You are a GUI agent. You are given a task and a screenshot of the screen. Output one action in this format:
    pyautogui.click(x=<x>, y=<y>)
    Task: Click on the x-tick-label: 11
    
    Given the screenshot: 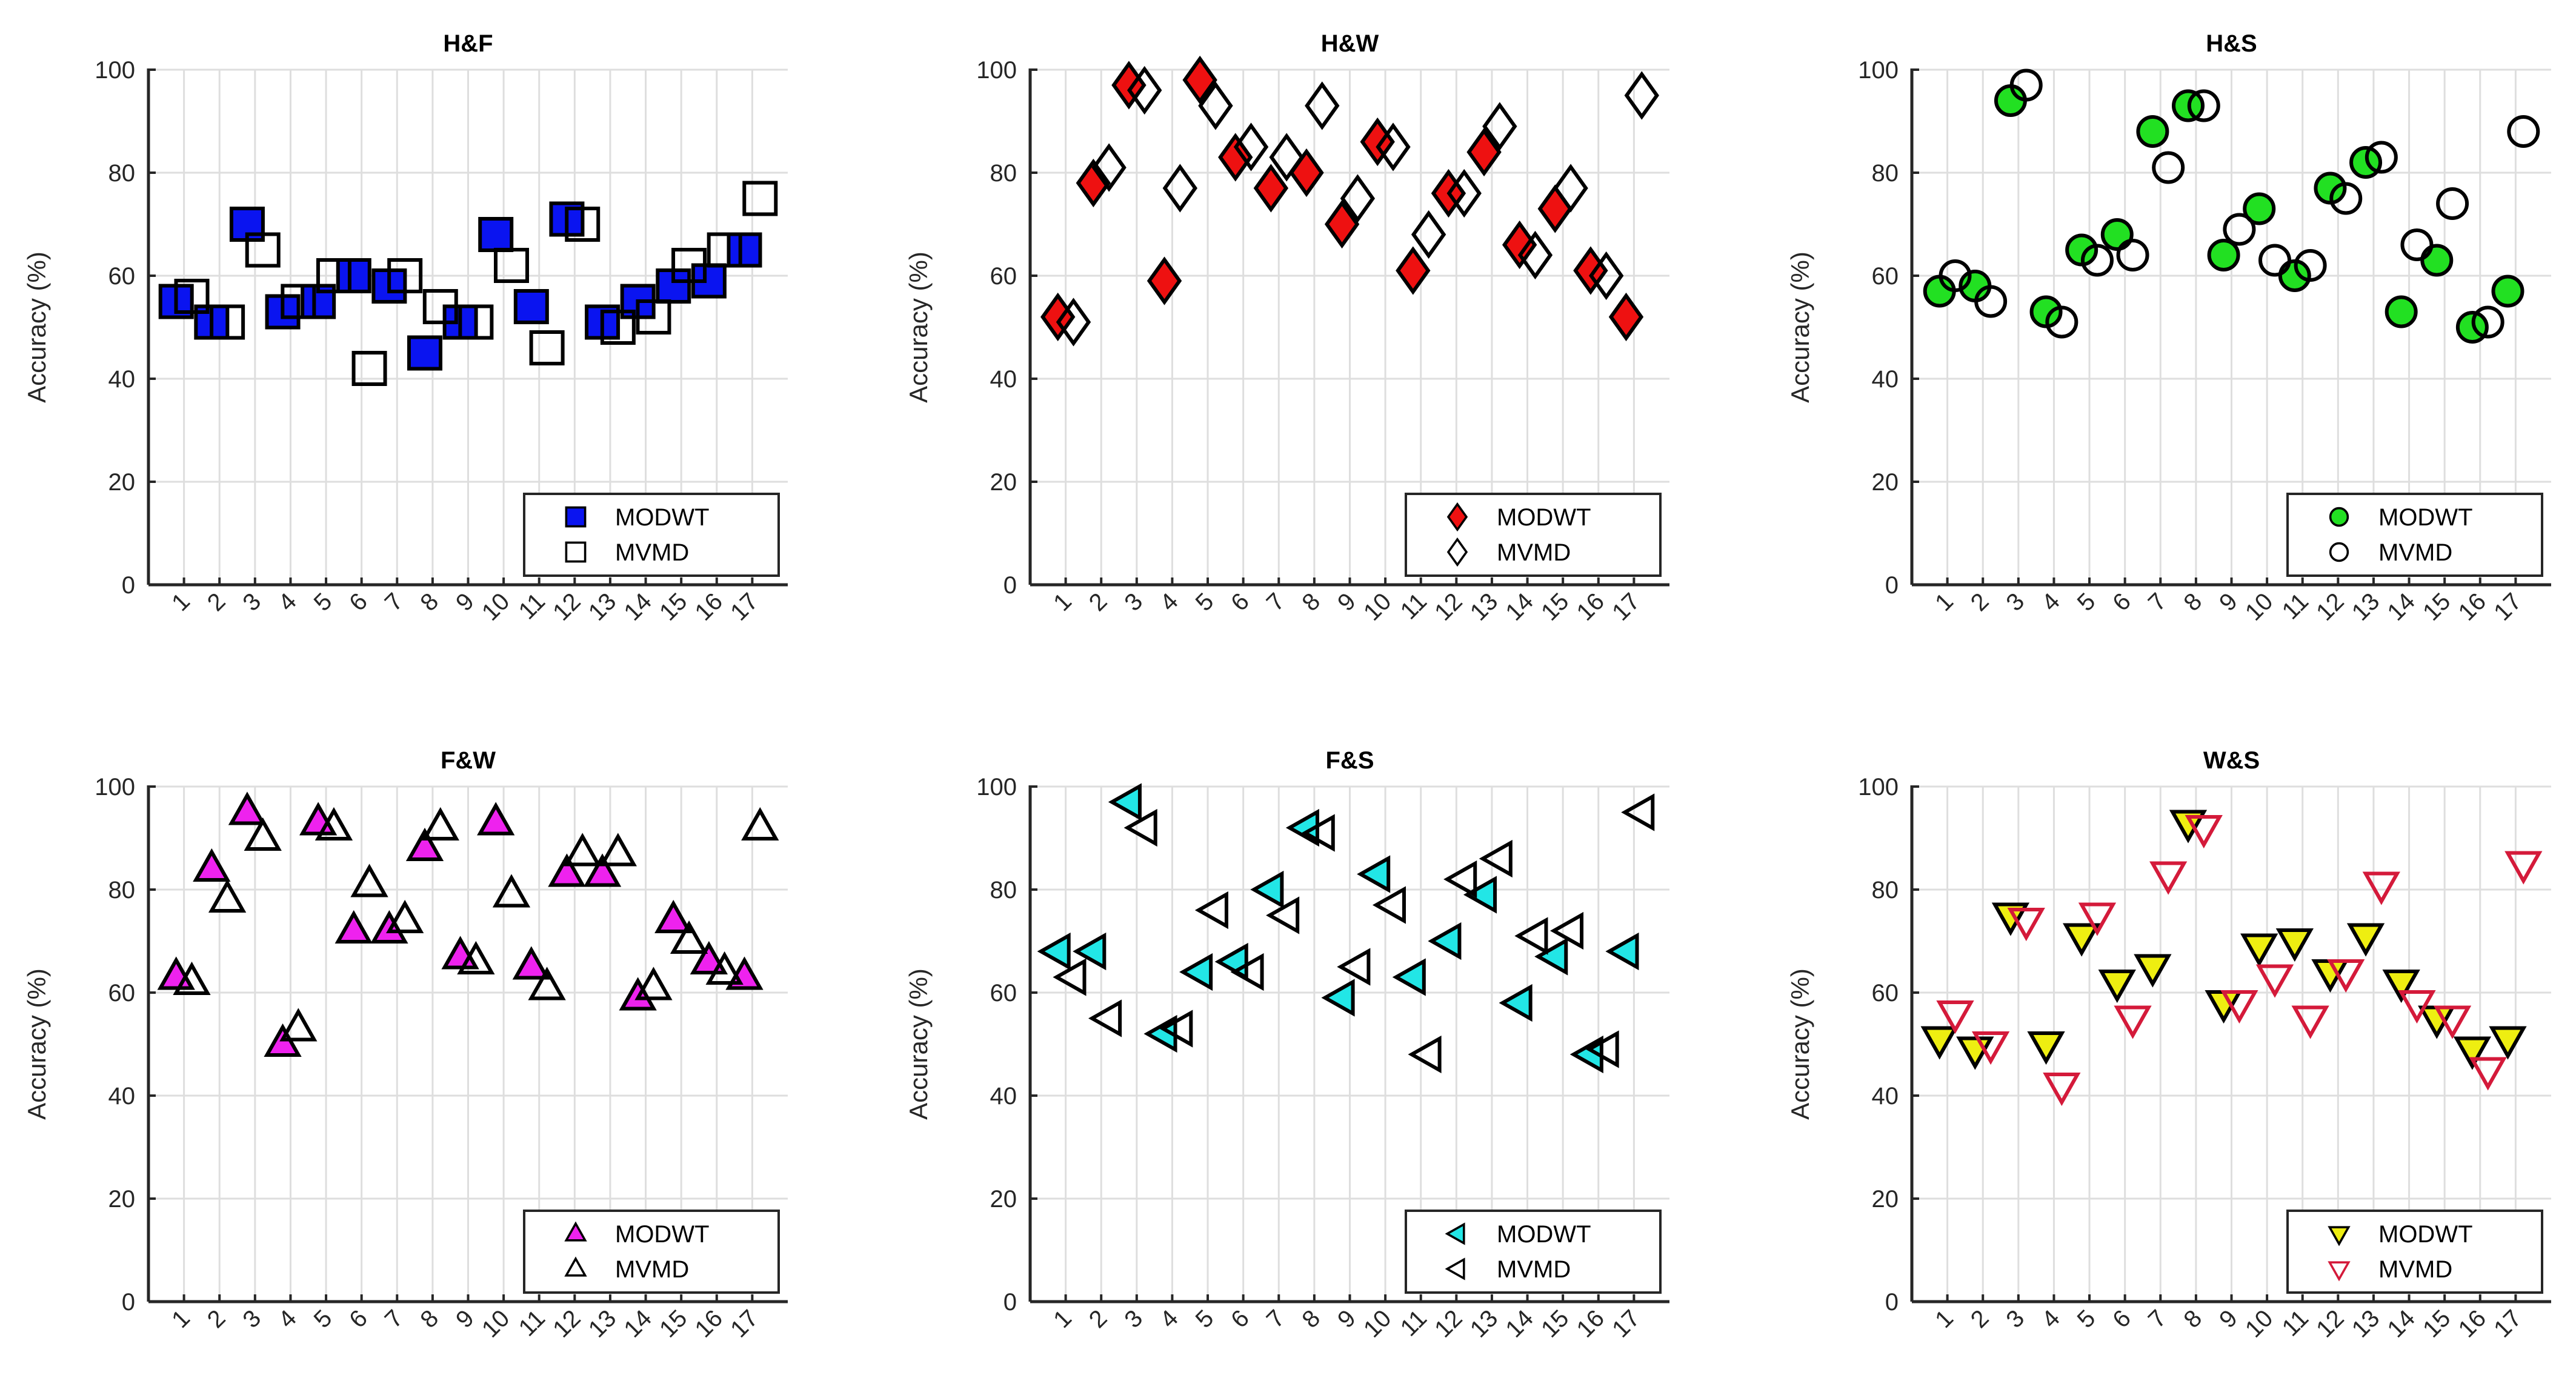 What is the action you would take?
    pyautogui.click(x=1414, y=606)
    